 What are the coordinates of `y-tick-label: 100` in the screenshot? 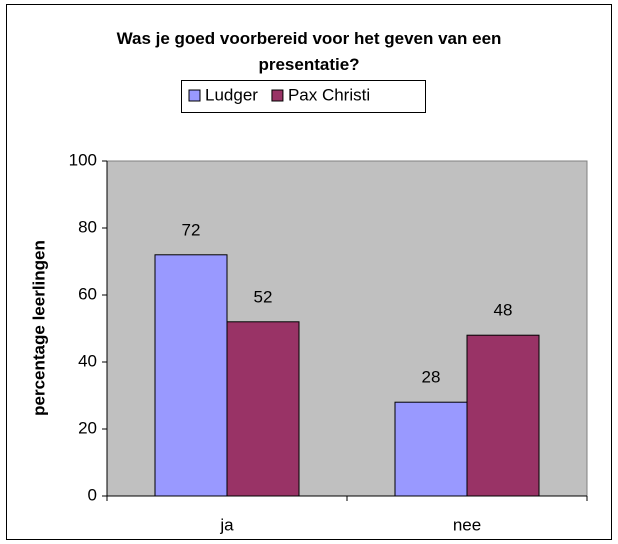 It's located at (83, 159).